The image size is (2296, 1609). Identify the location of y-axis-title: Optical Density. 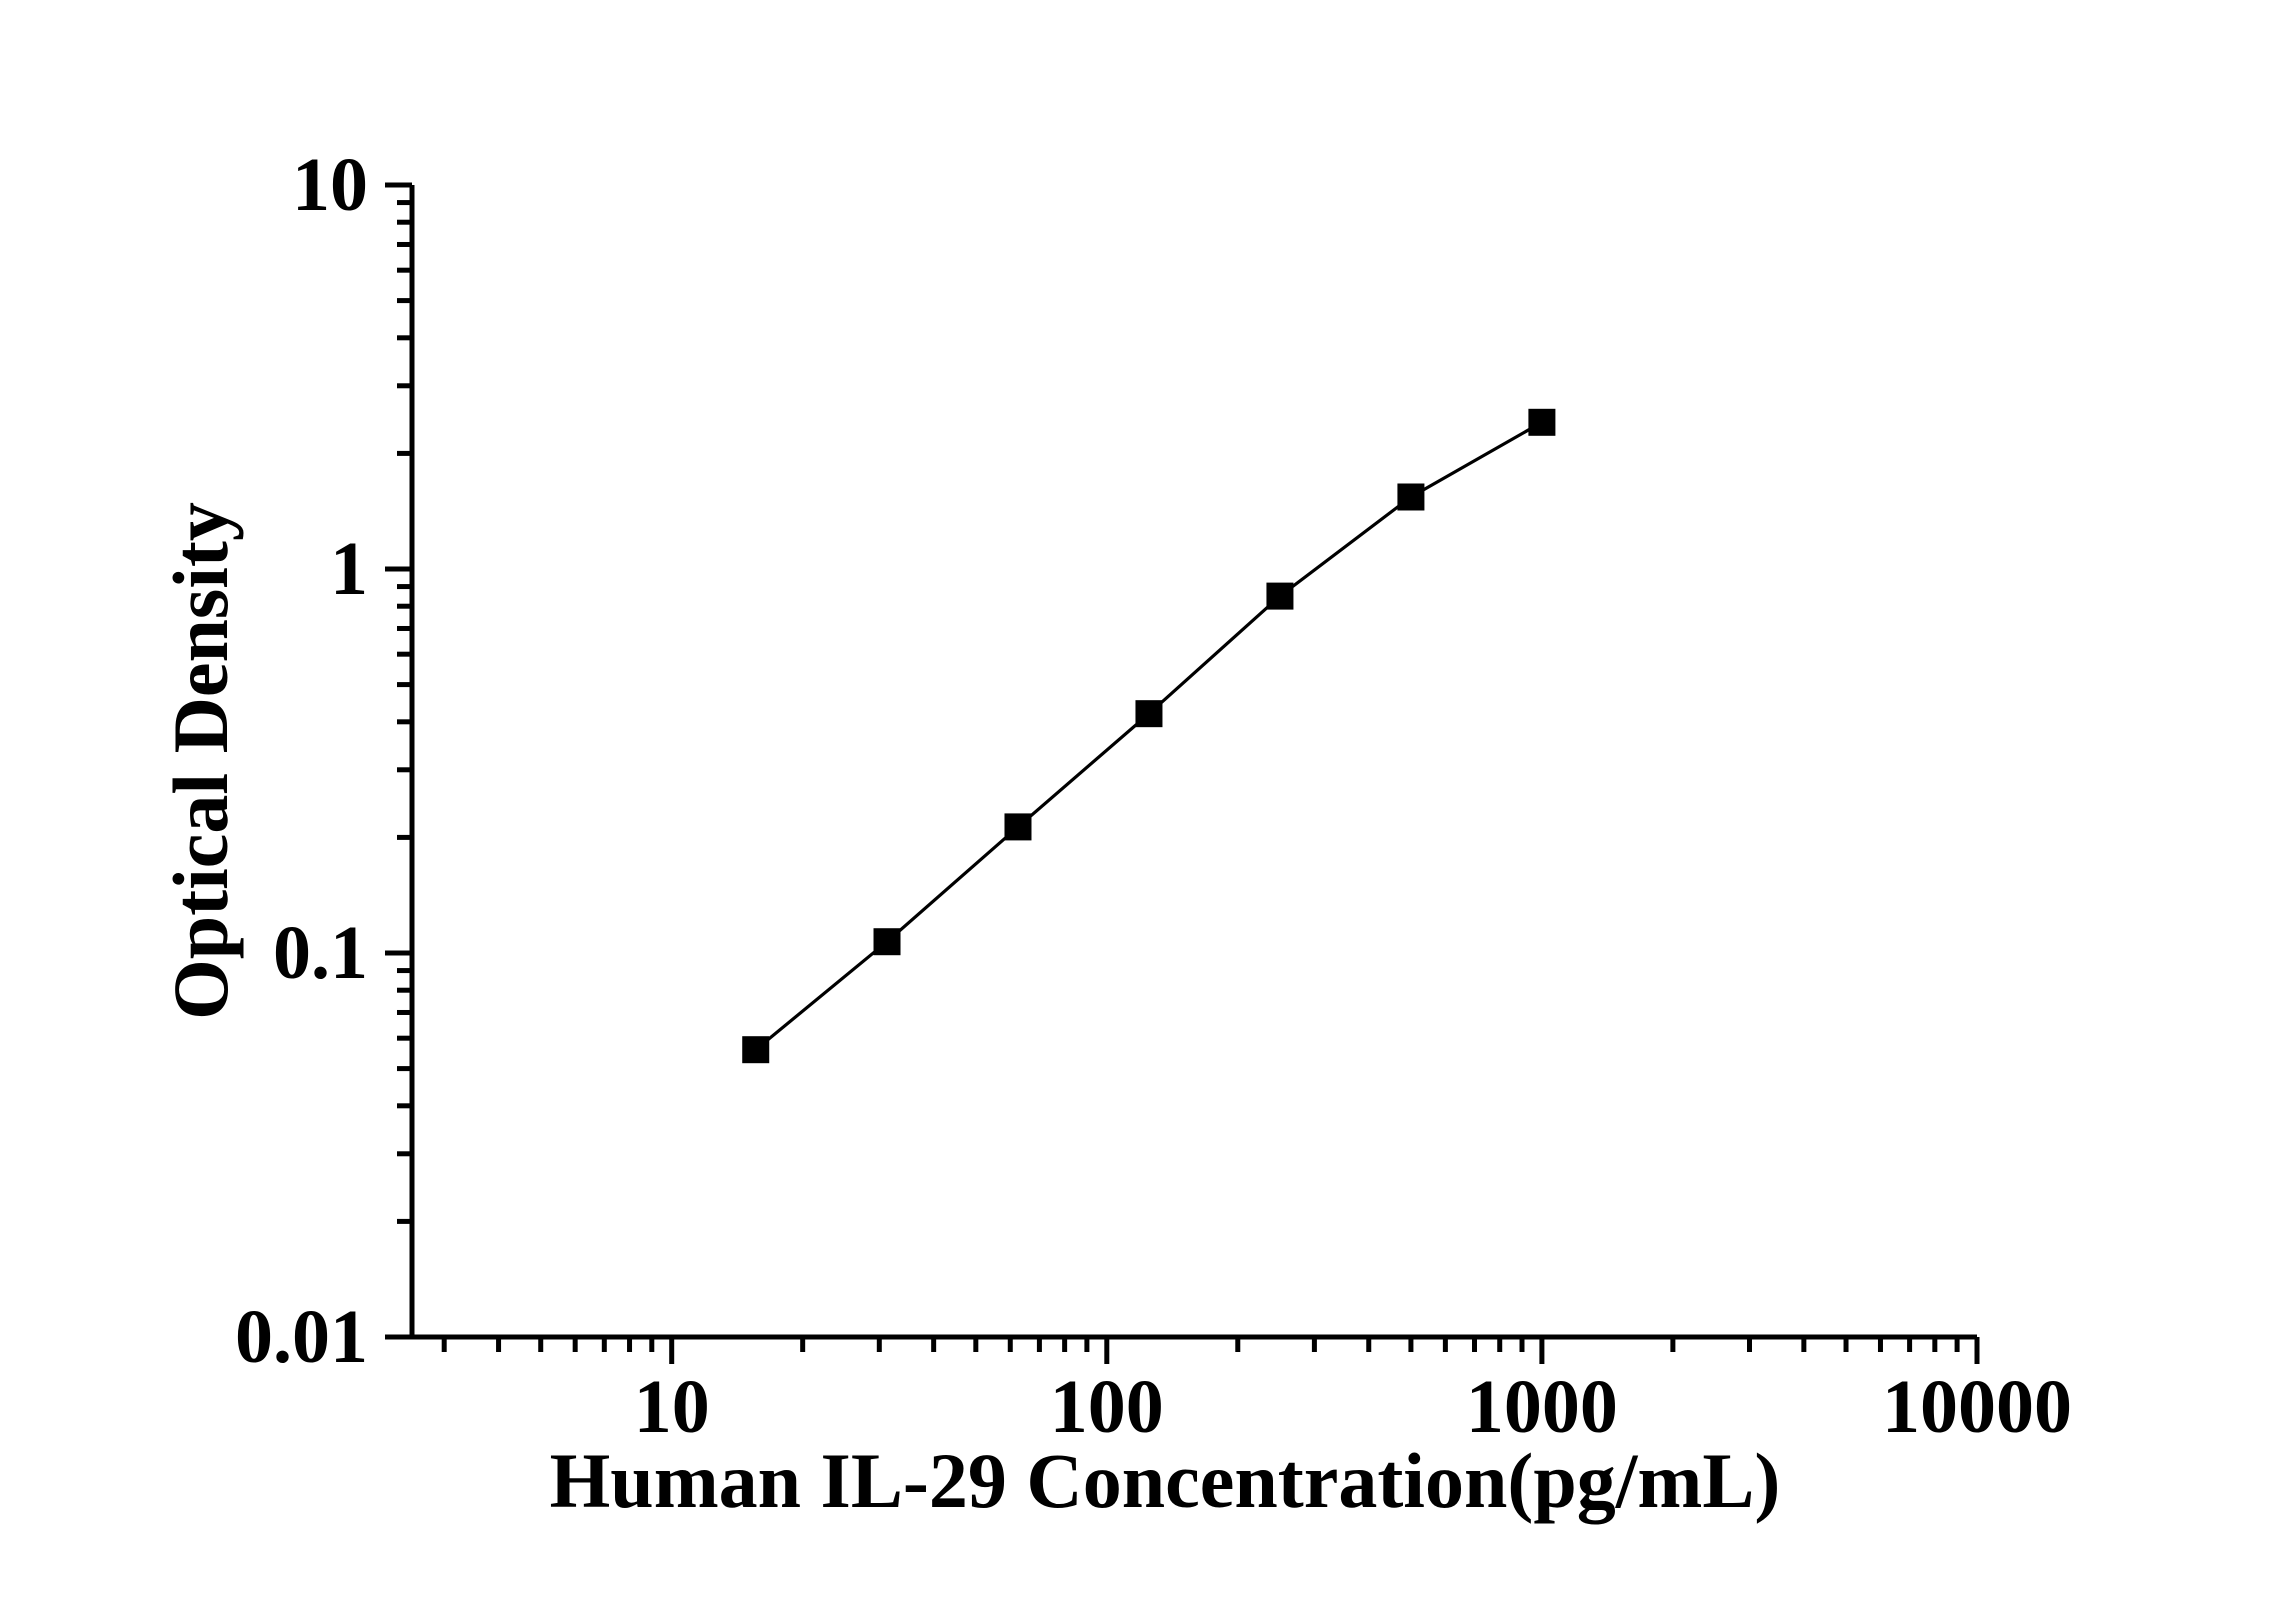
(200, 761).